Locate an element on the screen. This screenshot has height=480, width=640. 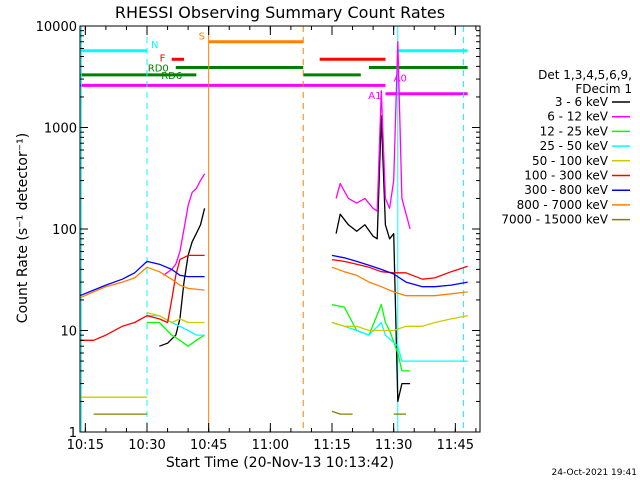
legend-header-line: Det 1,3,4,5,6,9, is located at coordinates (585, 75).